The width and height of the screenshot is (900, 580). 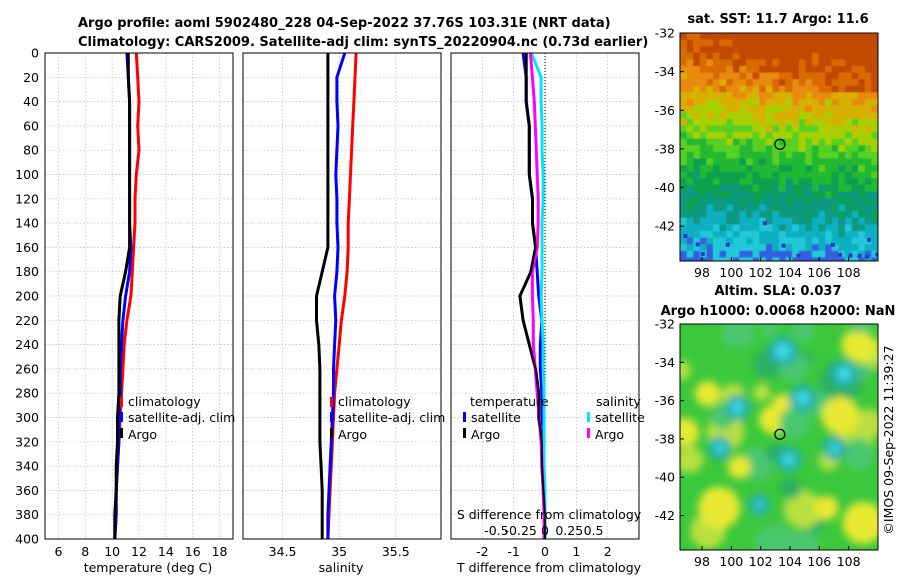 I want to click on depth-tick-label: 60, so click(x=31, y=125).